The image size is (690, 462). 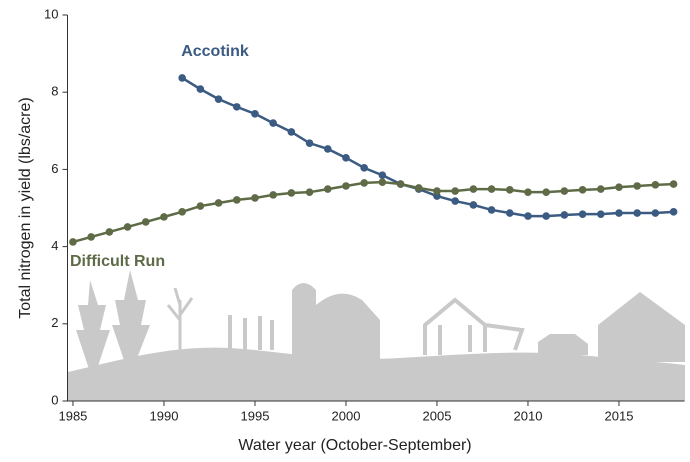 What do you see at coordinates (54, 245) in the screenshot?
I see `y-tick-label: 4` at bounding box center [54, 245].